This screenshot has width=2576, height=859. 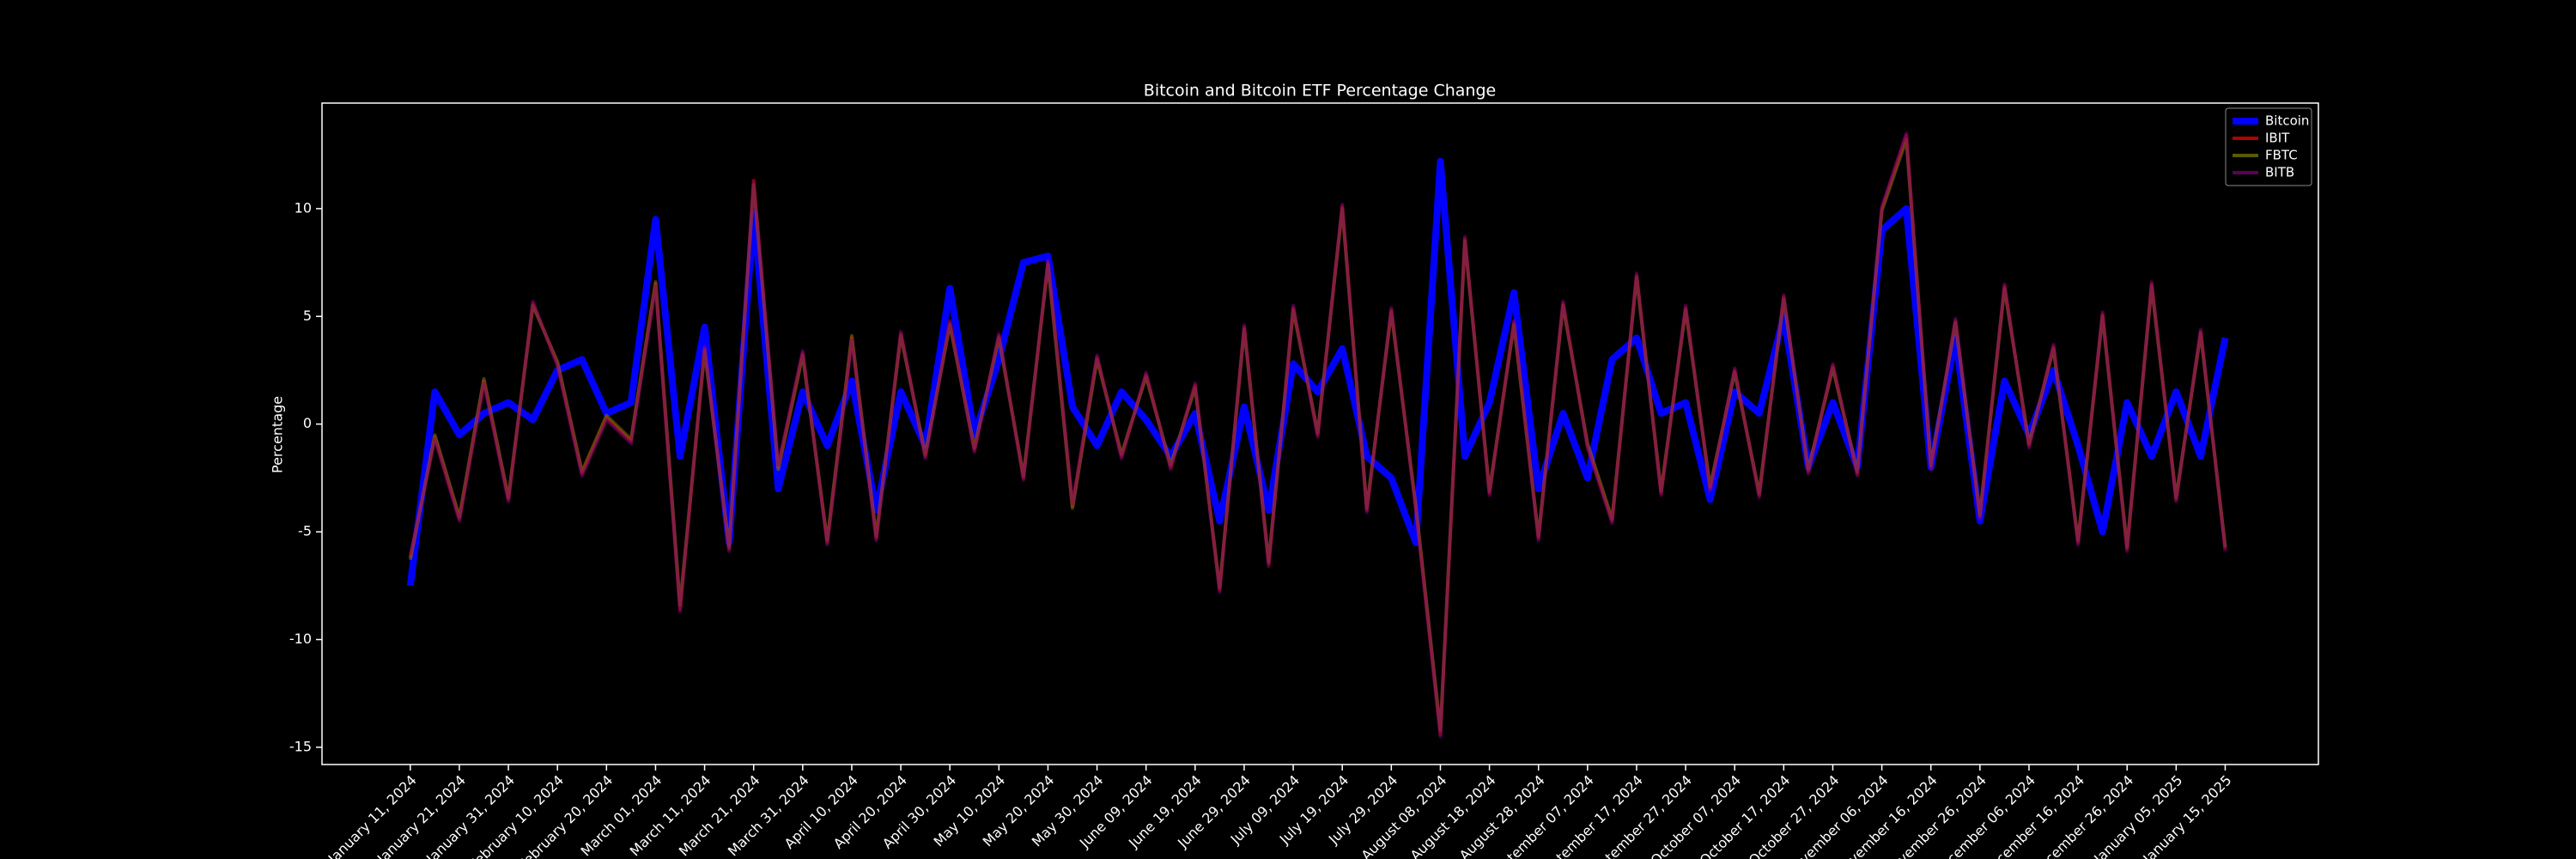 I want to click on y-tick-label: 10, so click(x=303, y=207).